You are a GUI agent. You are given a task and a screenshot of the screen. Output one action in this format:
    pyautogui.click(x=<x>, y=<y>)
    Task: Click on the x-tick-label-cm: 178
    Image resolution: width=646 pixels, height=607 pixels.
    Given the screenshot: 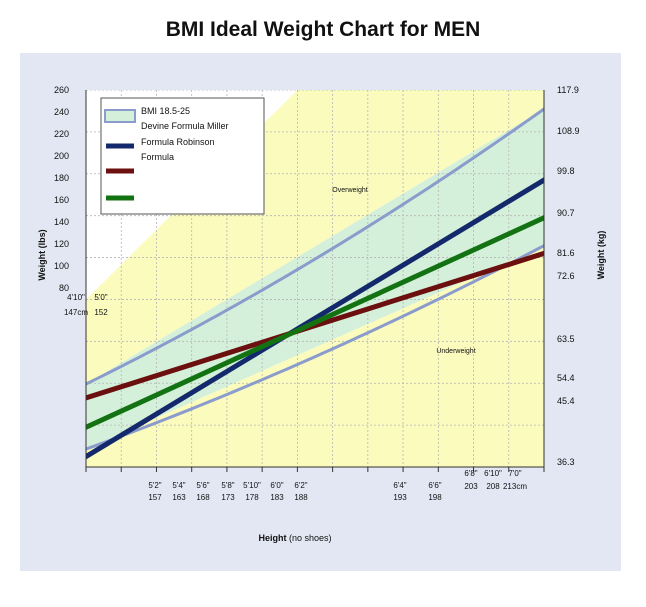 What is the action you would take?
    pyautogui.click(x=252, y=497)
    